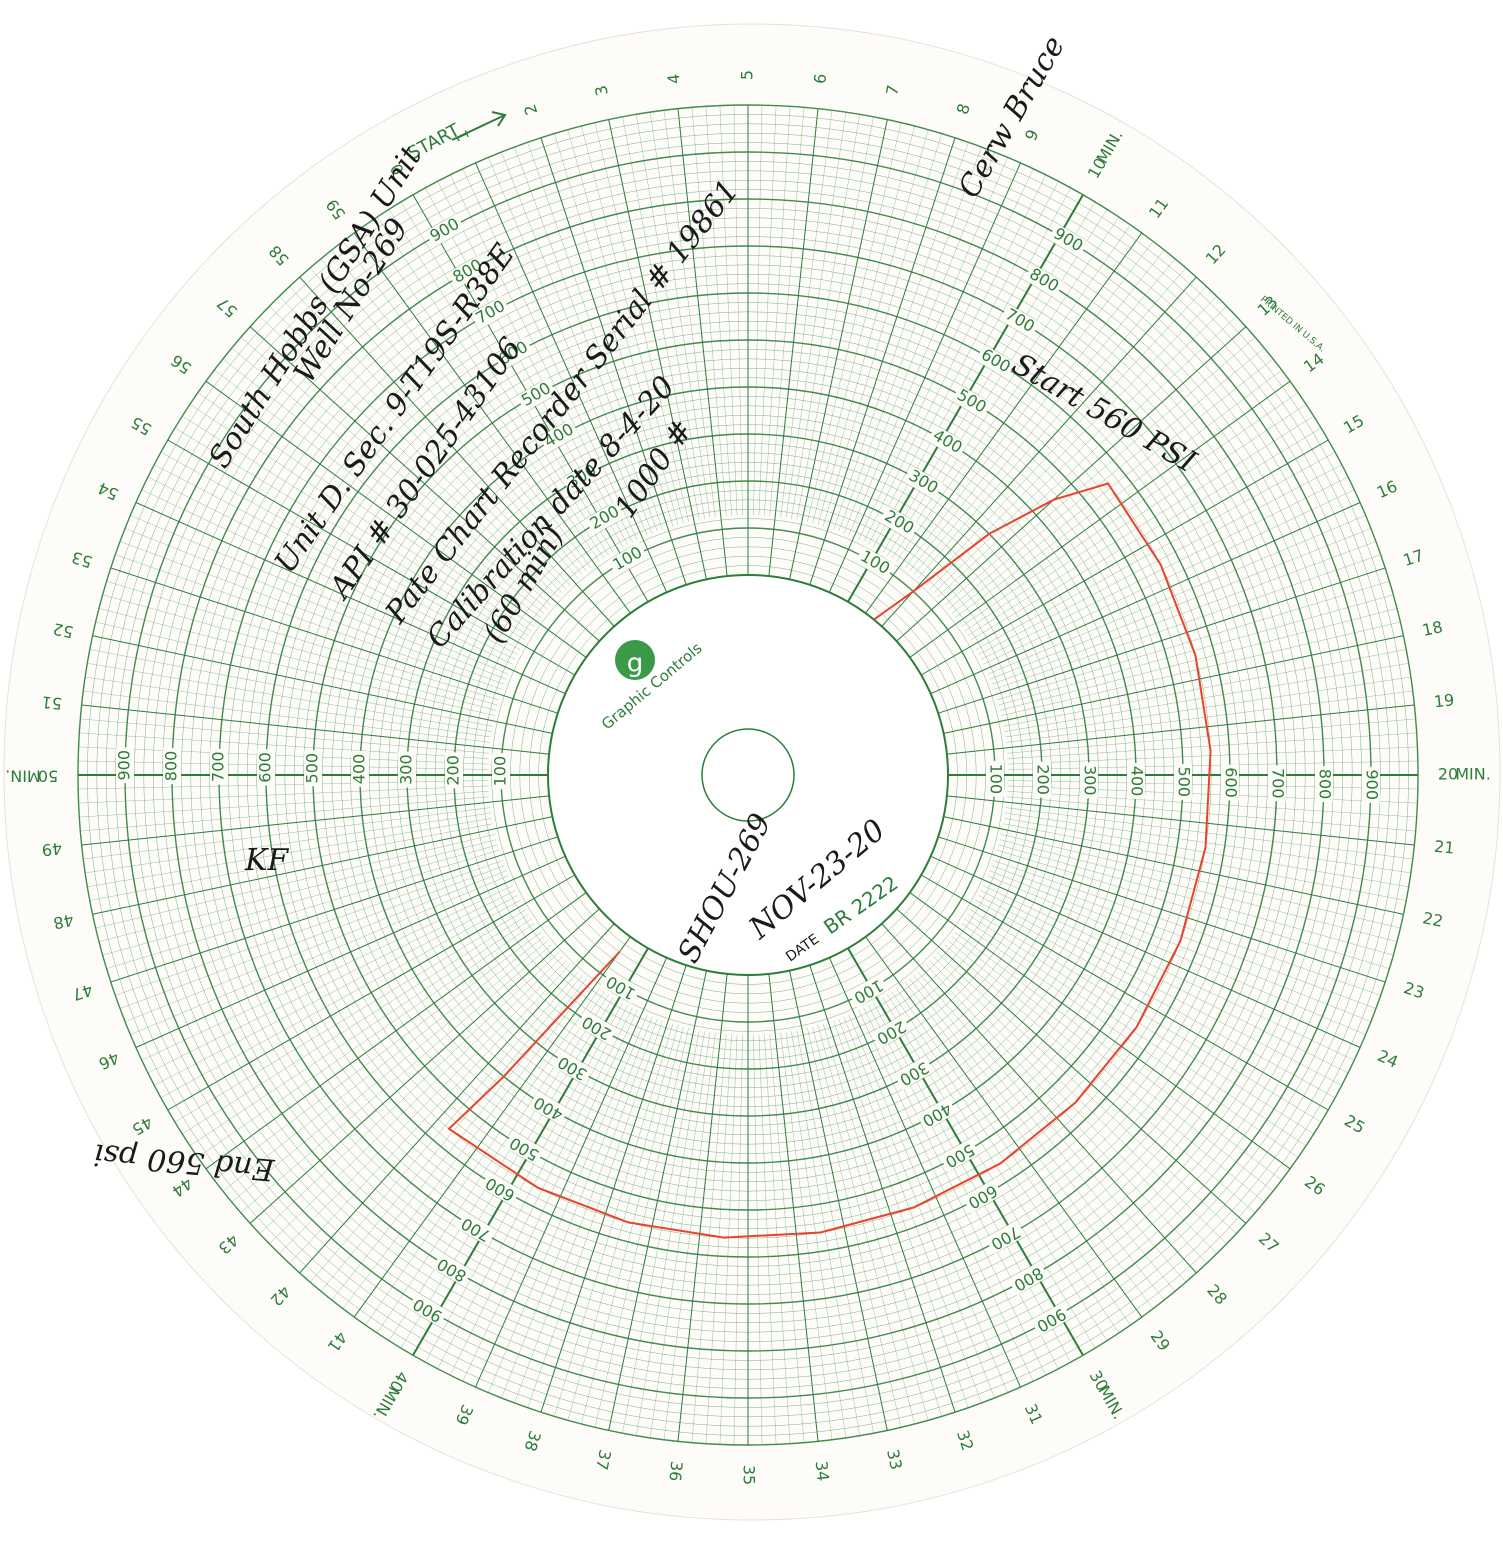 The height and width of the screenshot is (1543, 1503). I want to click on start-arrow, so click(479, 126).